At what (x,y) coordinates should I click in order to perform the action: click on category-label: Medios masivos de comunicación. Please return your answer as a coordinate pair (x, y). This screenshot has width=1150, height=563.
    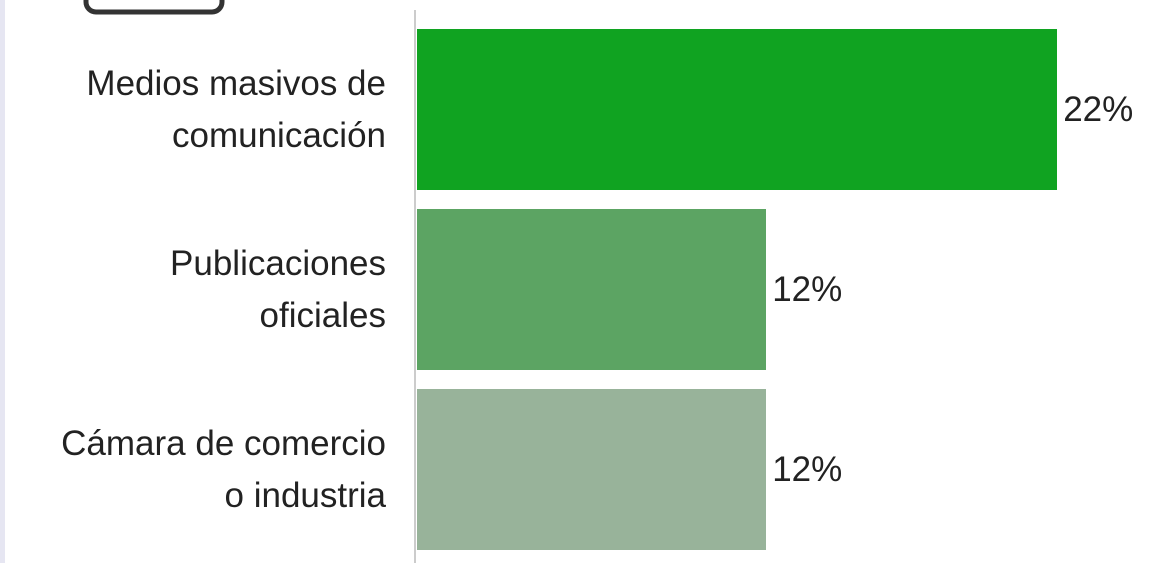
    Looking at the image, I should click on (236, 109).